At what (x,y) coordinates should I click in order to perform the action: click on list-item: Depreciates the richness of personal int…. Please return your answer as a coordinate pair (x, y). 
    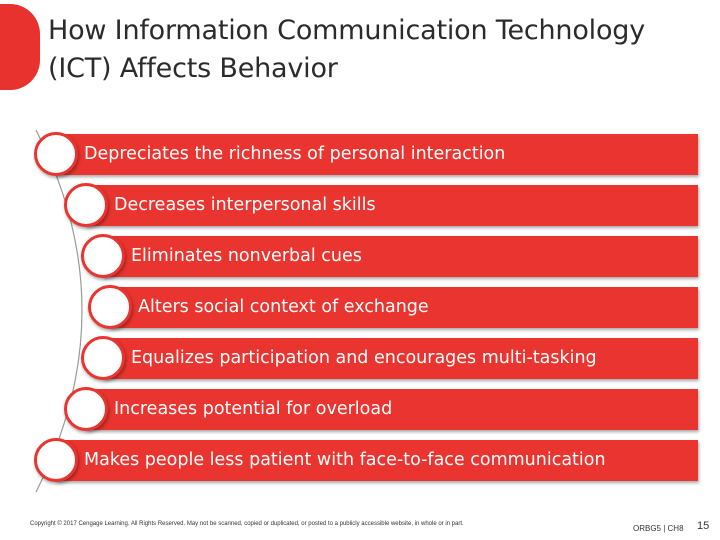
    Looking at the image, I should click on (366, 154).